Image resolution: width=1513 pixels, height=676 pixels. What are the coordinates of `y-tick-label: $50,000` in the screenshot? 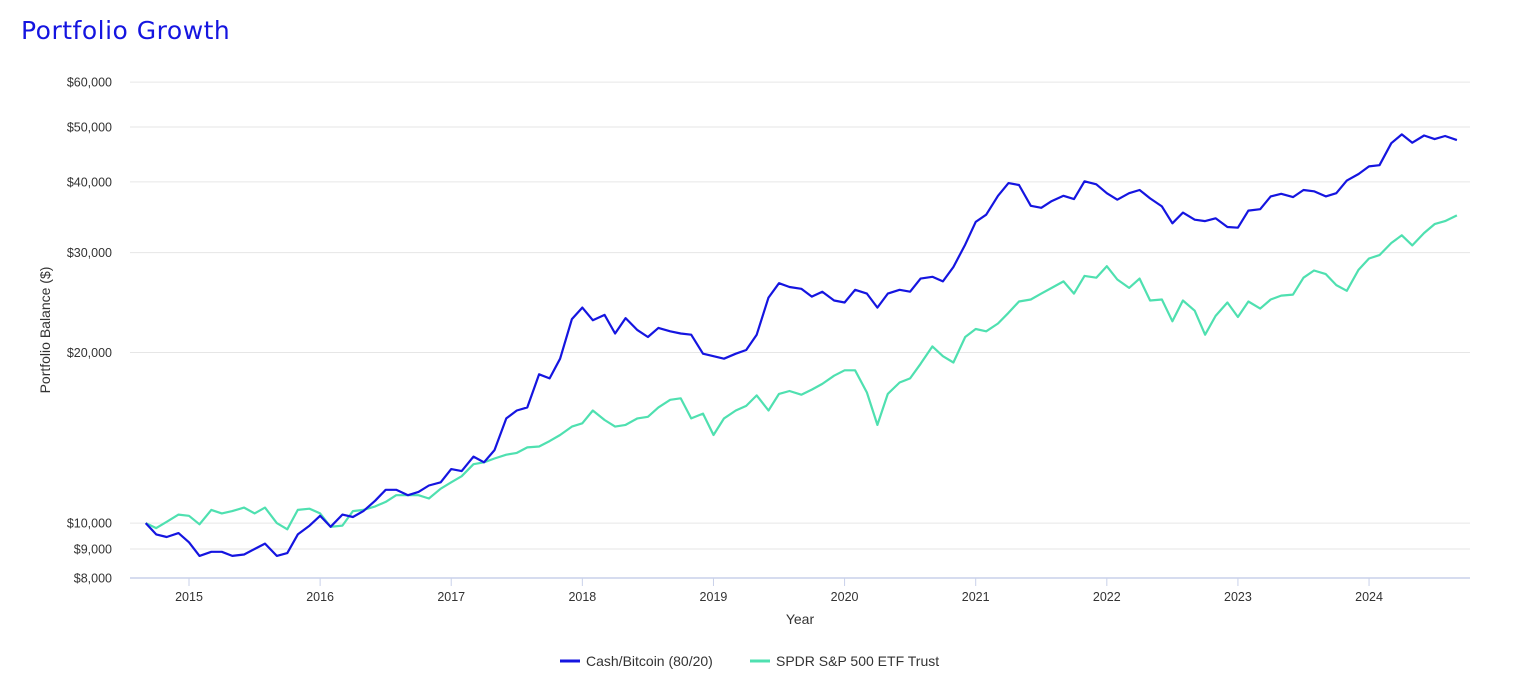 It's located at (89, 127).